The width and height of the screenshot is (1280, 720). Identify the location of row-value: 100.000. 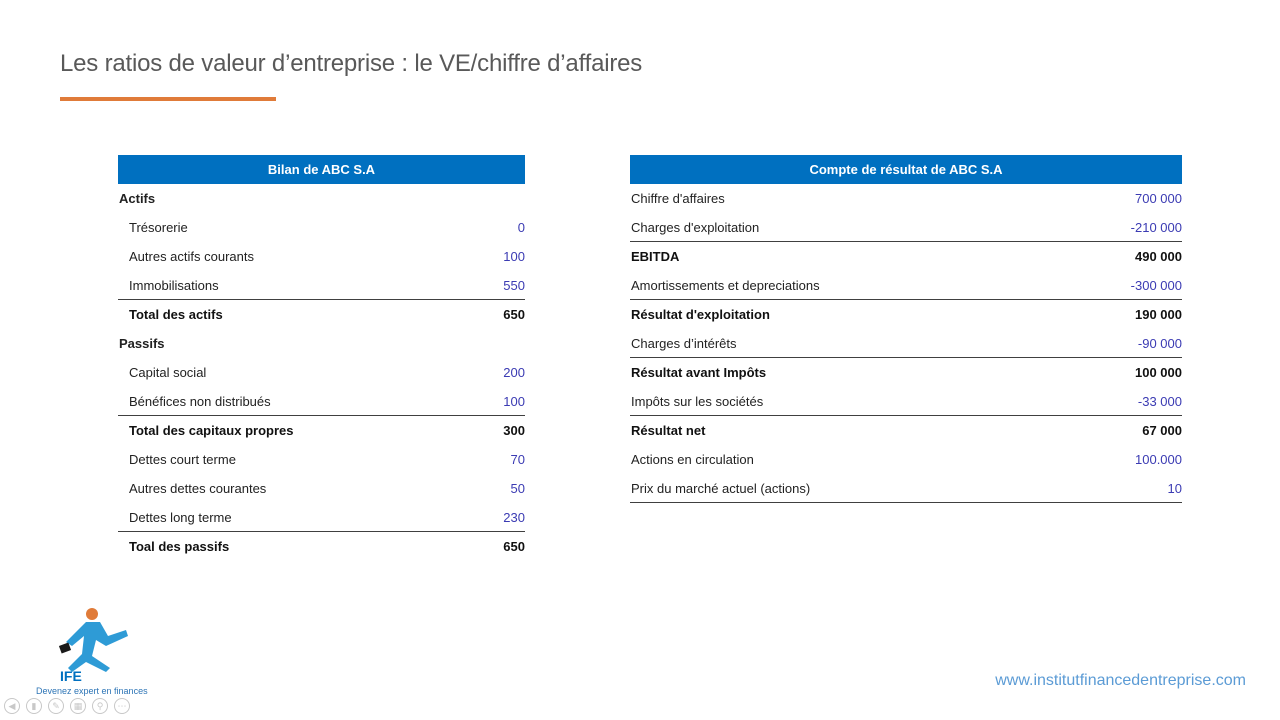
(1158, 459).